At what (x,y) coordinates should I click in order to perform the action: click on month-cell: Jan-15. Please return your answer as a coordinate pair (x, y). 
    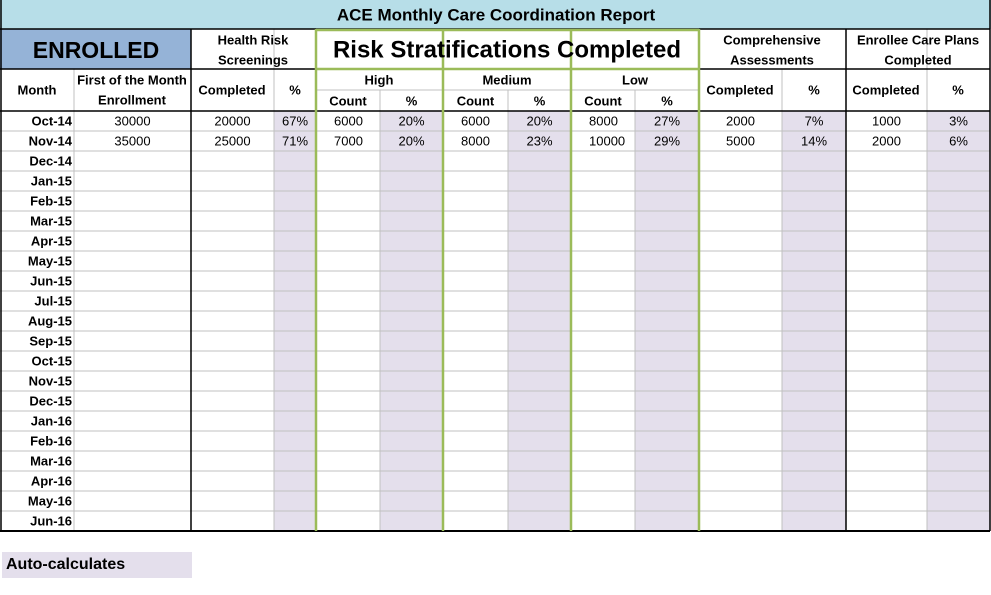
    Looking at the image, I should click on (51, 181).